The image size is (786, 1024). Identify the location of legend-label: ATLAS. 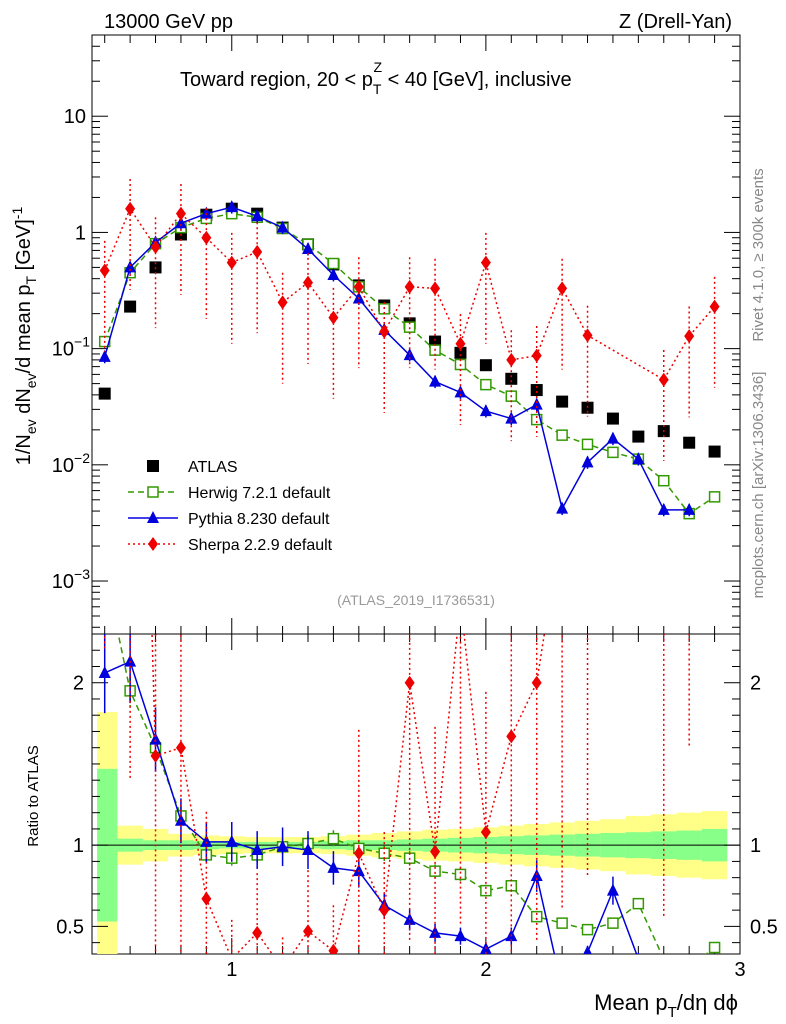
(213, 467).